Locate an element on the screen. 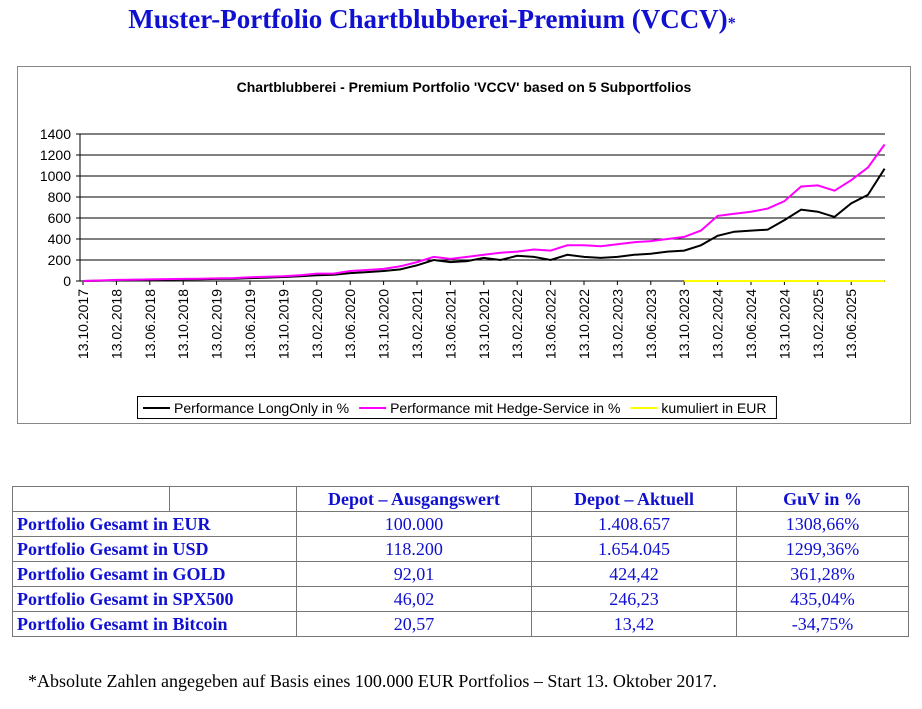 The height and width of the screenshot is (709, 922). y-tick-label: 200 is located at coordinates (60, 260).